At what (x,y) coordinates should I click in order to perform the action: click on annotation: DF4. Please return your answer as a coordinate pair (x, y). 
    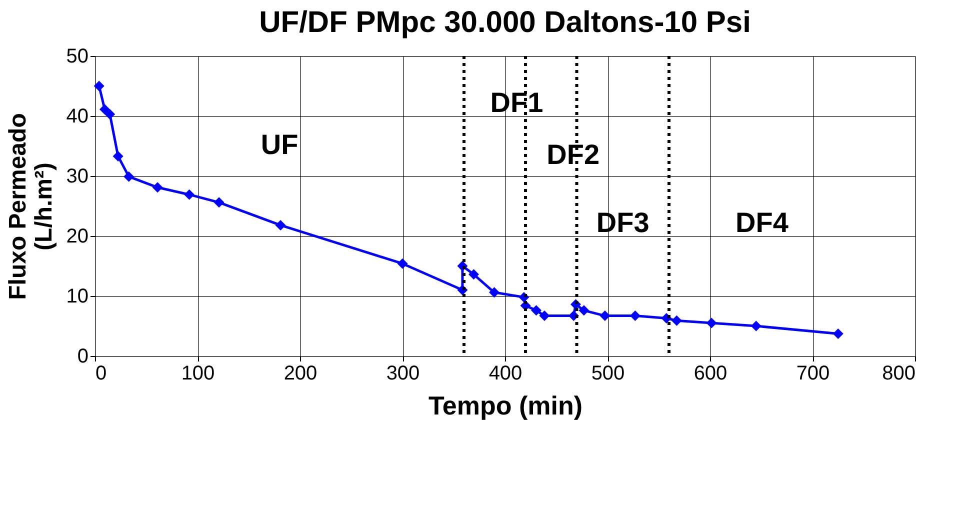
    Looking at the image, I should click on (762, 222).